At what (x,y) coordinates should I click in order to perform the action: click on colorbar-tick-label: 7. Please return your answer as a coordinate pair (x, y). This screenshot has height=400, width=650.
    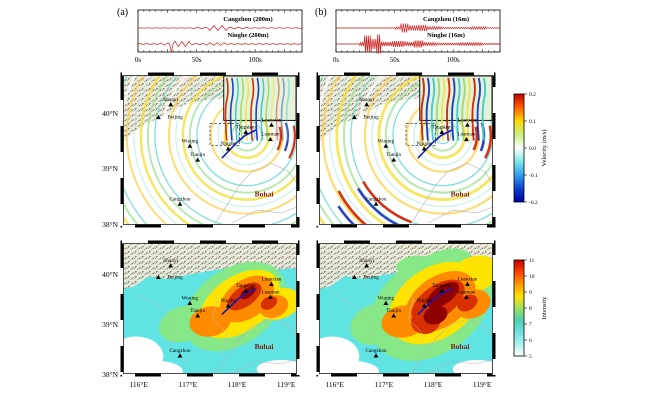
    Looking at the image, I should click on (530, 325).